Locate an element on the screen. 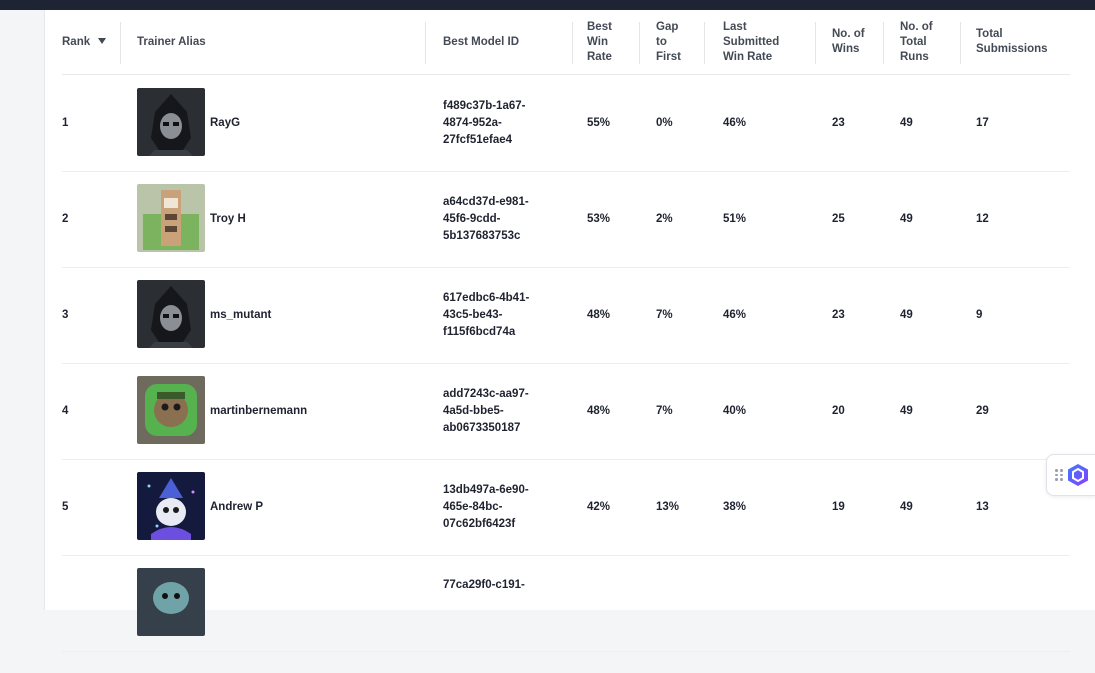 Image resolution: width=1095 pixels, height=673 pixels. header-gap-to-first: Gap to First is located at coordinates (668, 41).